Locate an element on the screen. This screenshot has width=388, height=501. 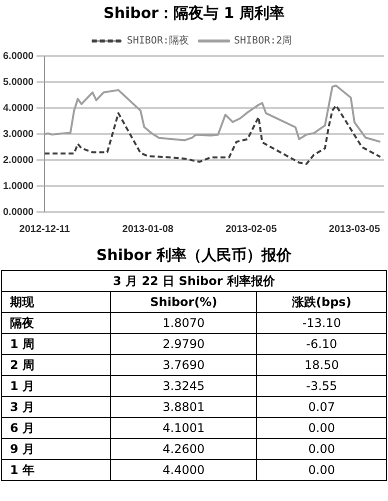
y-tick-label: 5.0000 is located at coordinates (18, 82).